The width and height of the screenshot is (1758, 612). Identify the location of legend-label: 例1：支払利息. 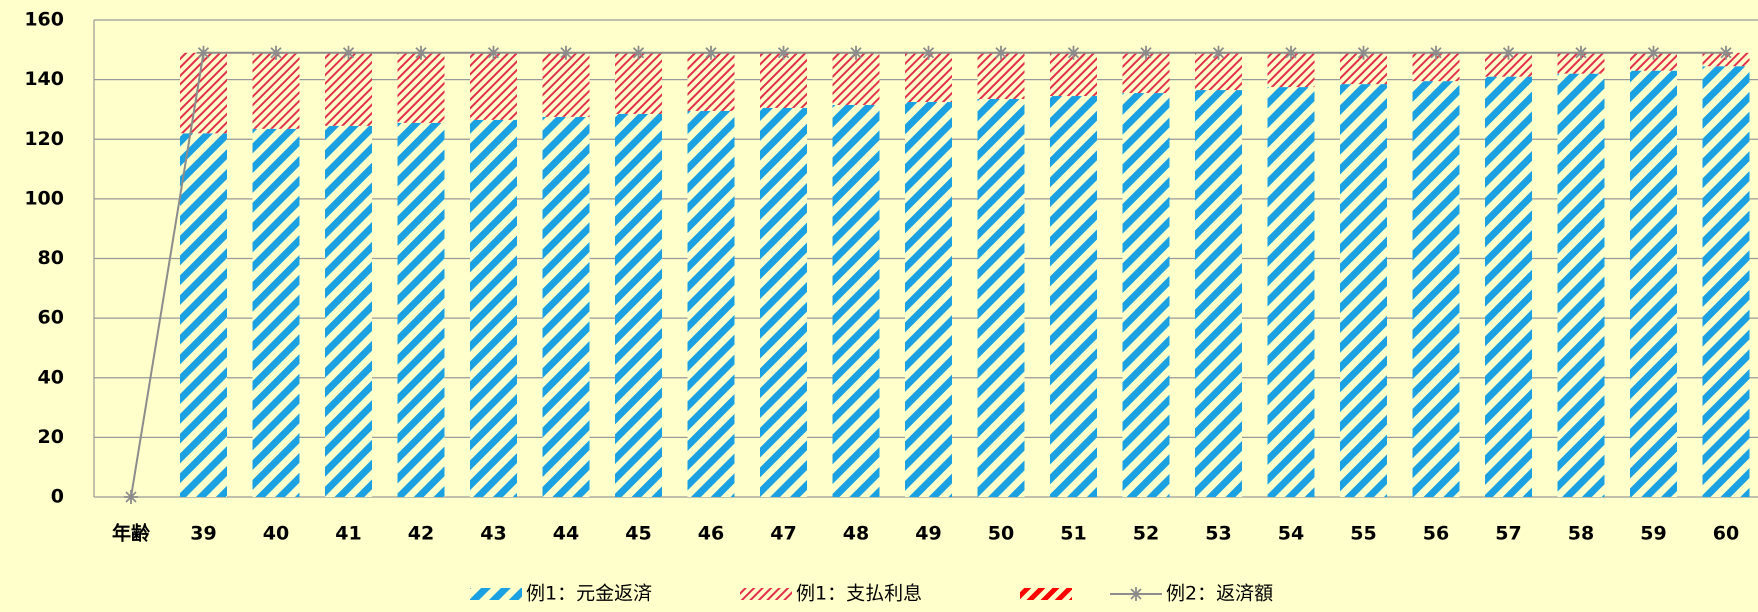
(859, 594).